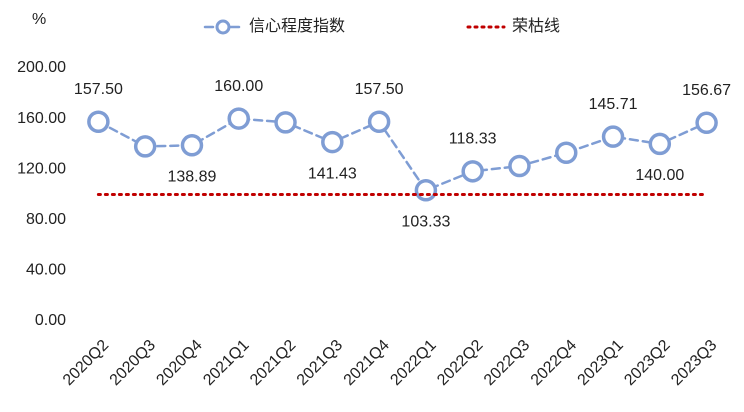  I want to click on y-tick-label: 80.00, so click(46, 219).